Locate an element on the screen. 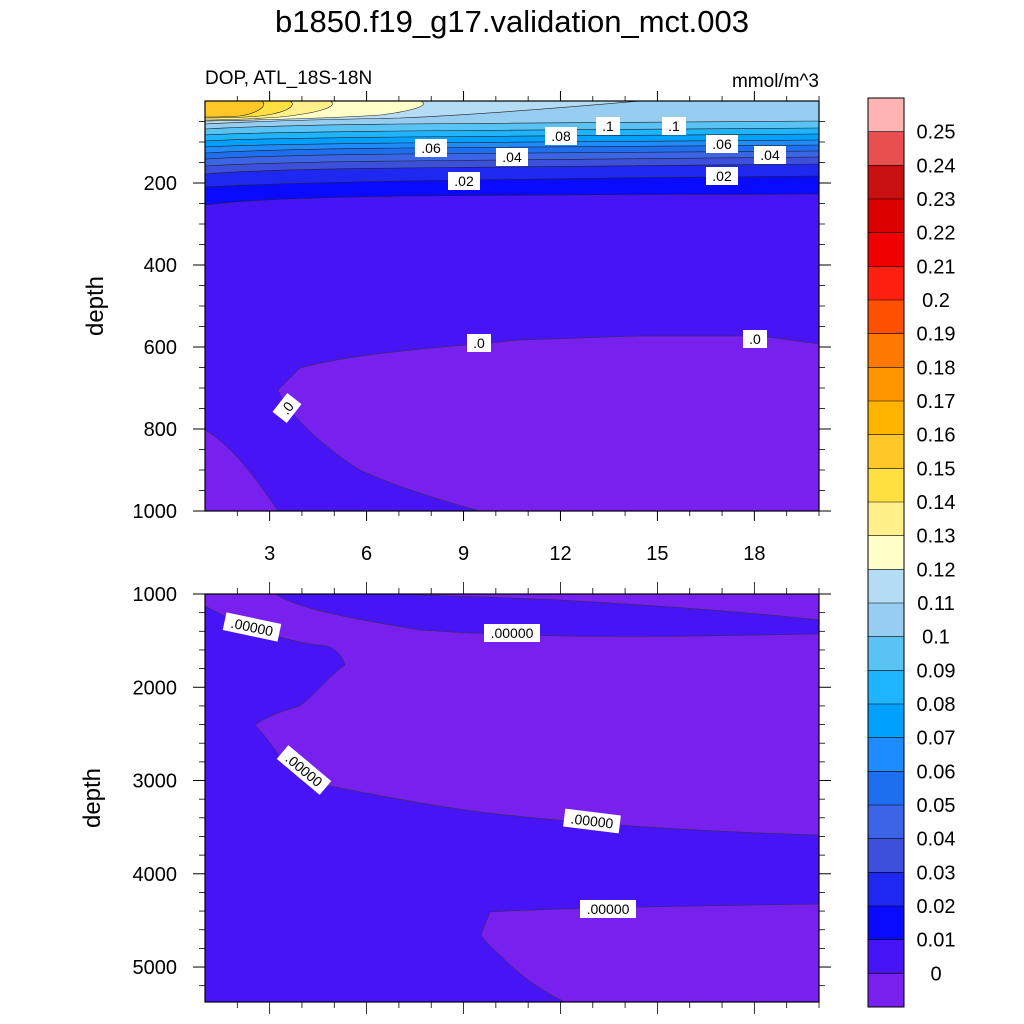 This screenshot has width=1024, height=1024. colorbar-label: 0.01 is located at coordinates (936, 941).